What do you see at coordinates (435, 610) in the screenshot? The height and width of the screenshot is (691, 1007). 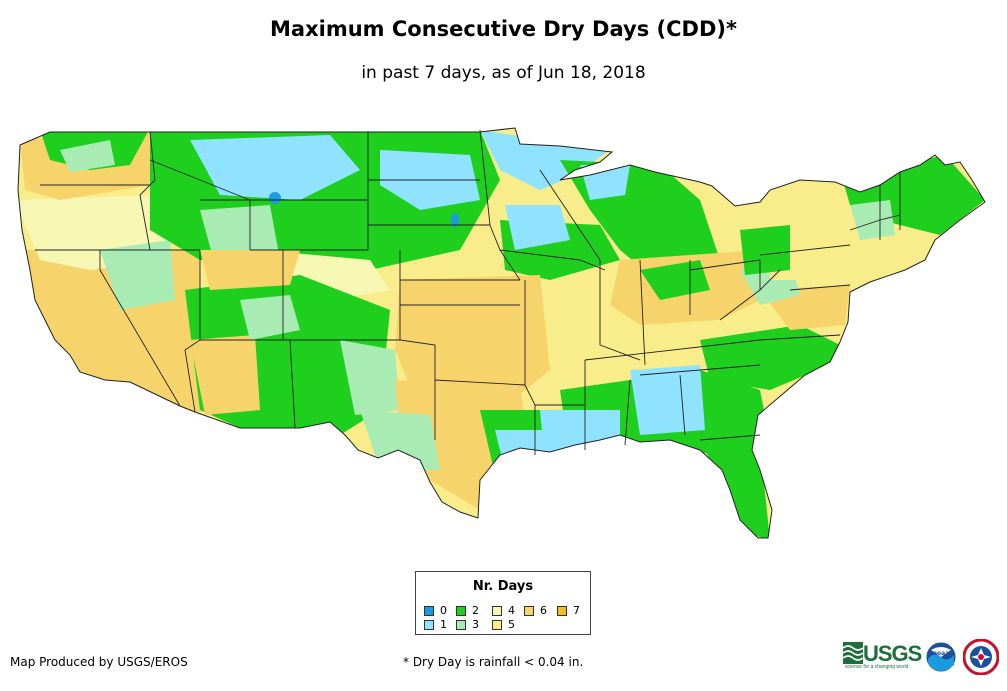 I see `legend-item-0: 0` at bounding box center [435, 610].